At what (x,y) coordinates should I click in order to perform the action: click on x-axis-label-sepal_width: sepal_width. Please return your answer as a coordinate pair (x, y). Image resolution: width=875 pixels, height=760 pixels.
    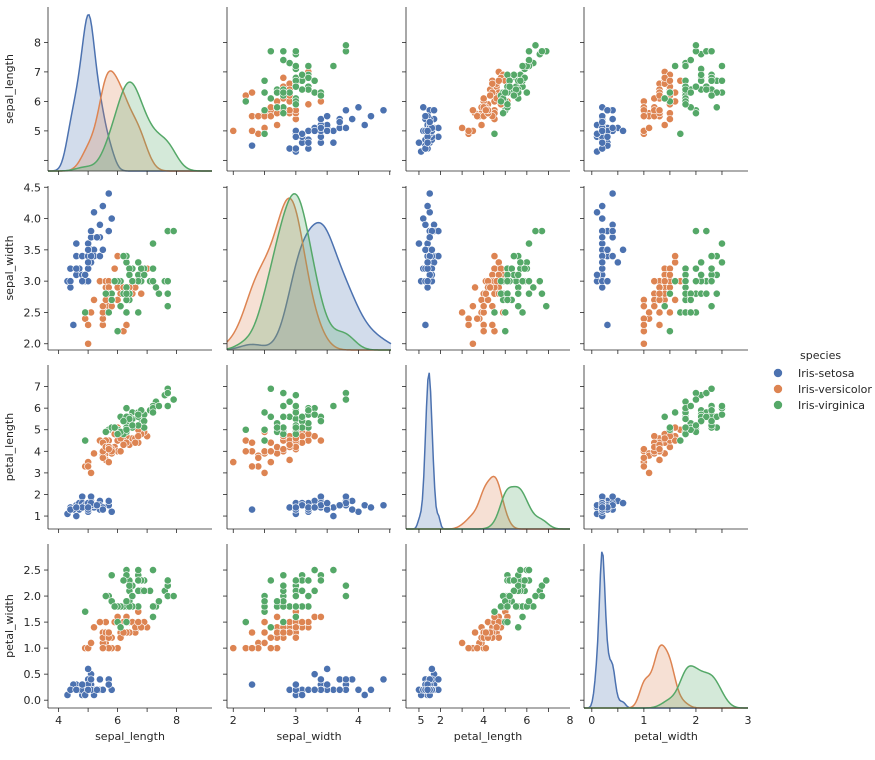
    Looking at the image, I should click on (308, 736).